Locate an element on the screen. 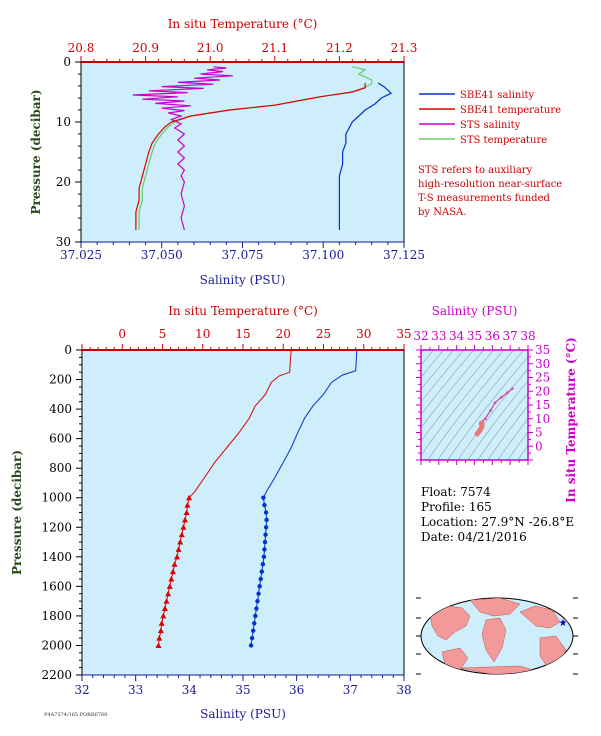  legend-note-line: high-resolution near-surface is located at coordinates (490, 184).